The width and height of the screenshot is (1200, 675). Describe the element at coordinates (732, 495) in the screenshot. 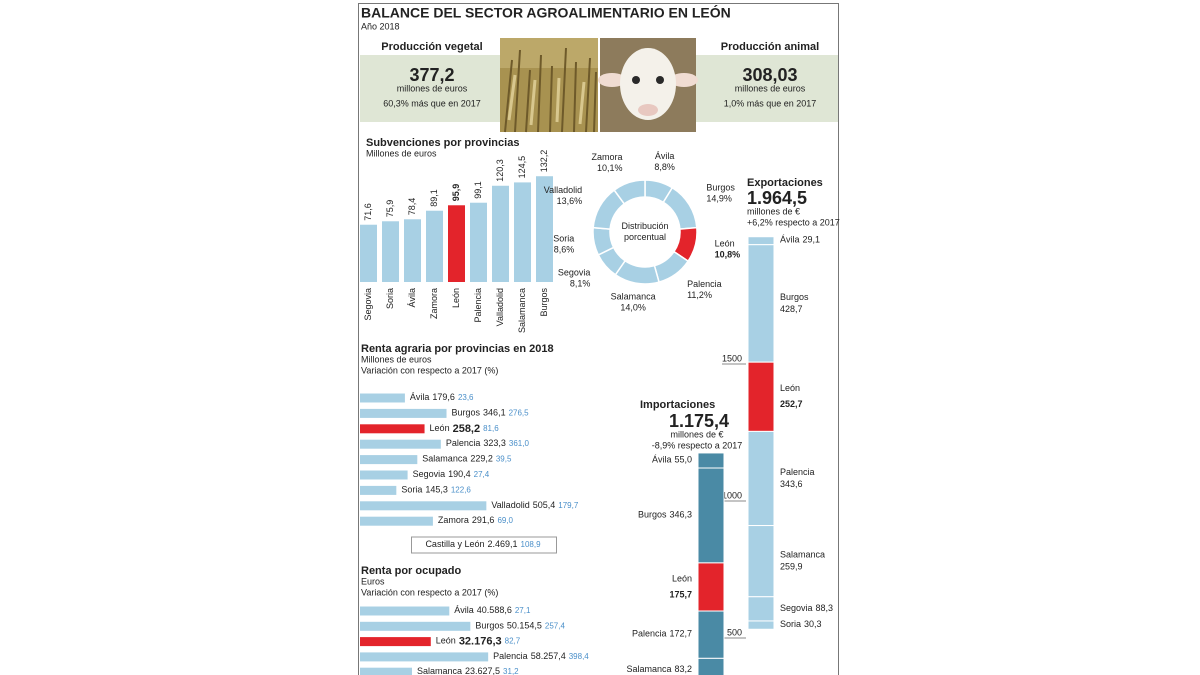

I see `y-tick-label: 1000` at that location.